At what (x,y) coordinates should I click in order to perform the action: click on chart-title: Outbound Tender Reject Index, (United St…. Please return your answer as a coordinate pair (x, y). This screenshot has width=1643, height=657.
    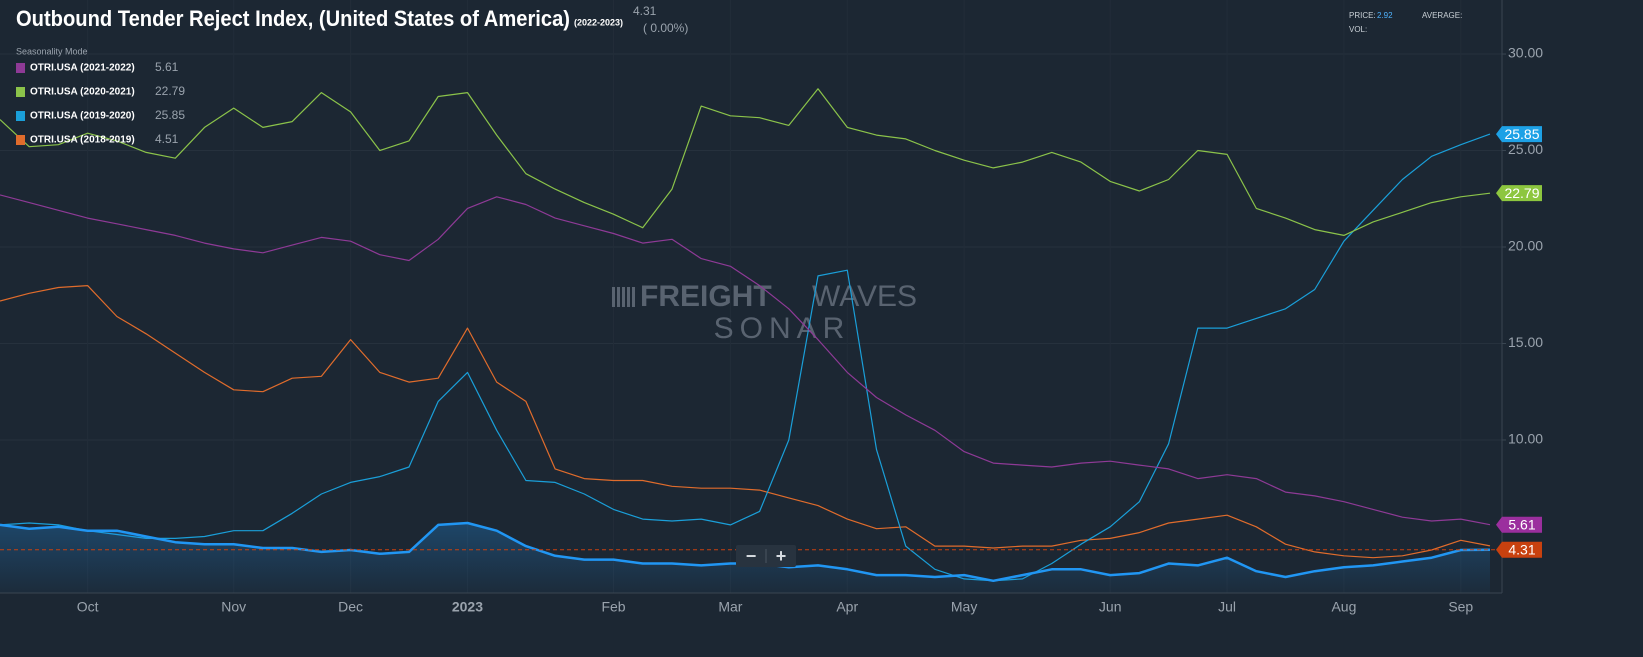
    Looking at the image, I should click on (293, 18).